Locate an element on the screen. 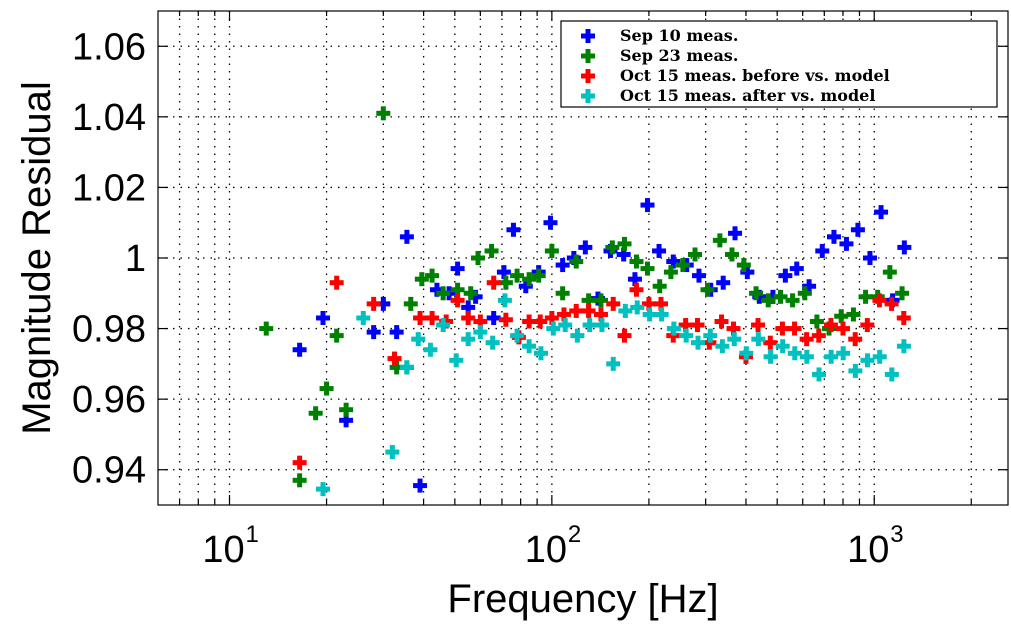 The image size is (1011, 625). legend-label: Sep 10 meas. is located at coordinates (679, 35).